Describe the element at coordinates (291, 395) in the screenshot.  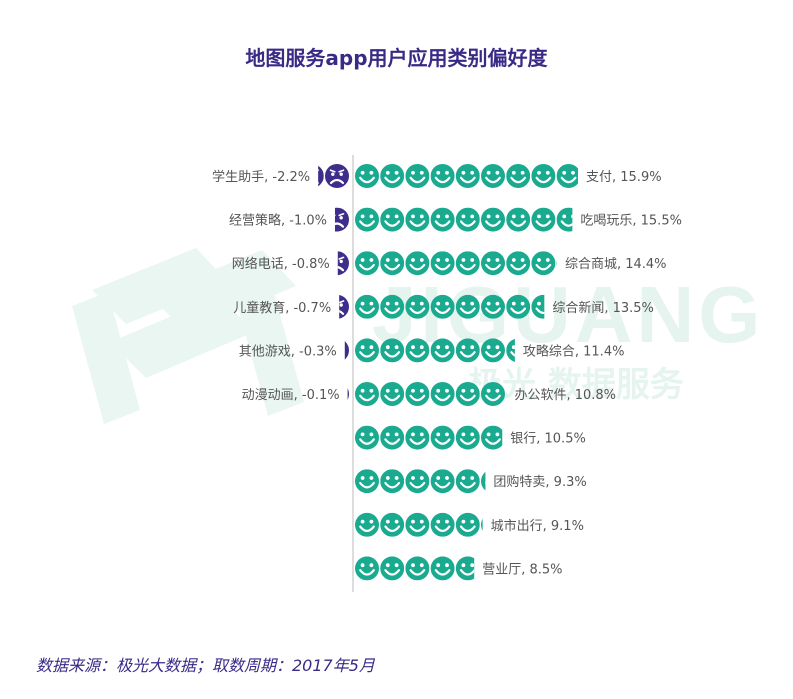
I see `negative-bar-label: 动漫动画, -0.1%` at that location.